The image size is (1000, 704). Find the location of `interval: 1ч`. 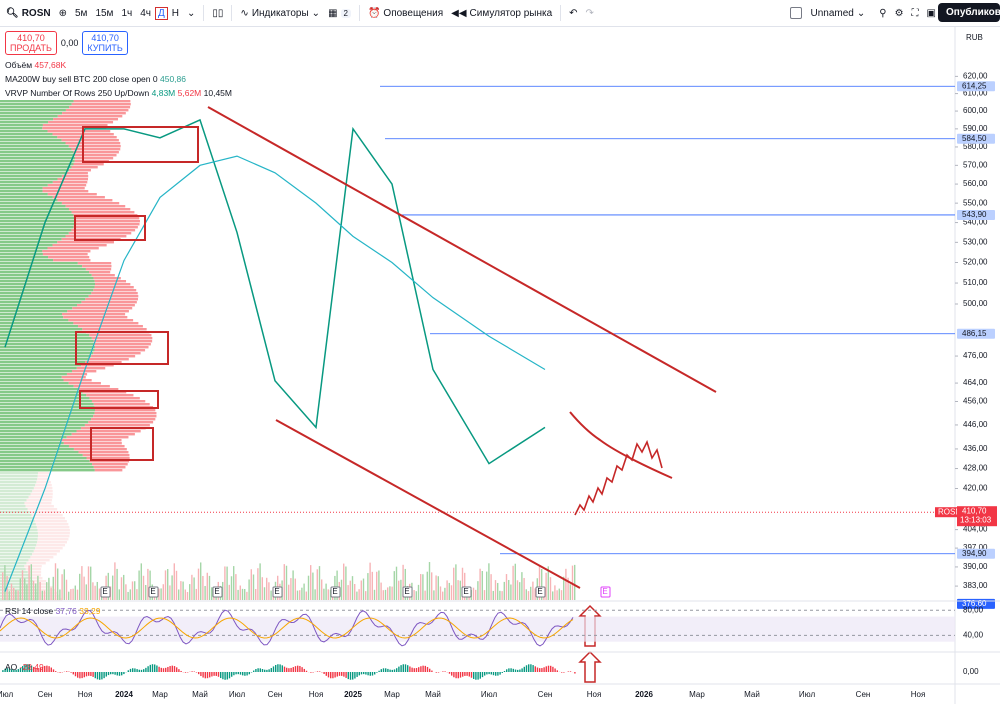

interval: 1ч is located at coordinates (127, 13).